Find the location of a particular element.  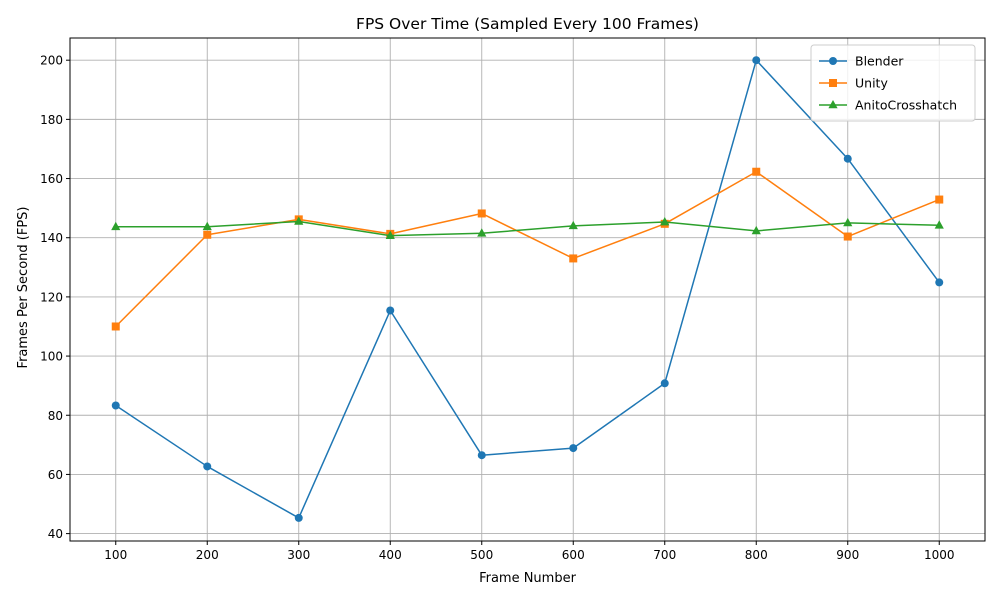

y-tick-label: 80 is located at coordinates (55, 416).